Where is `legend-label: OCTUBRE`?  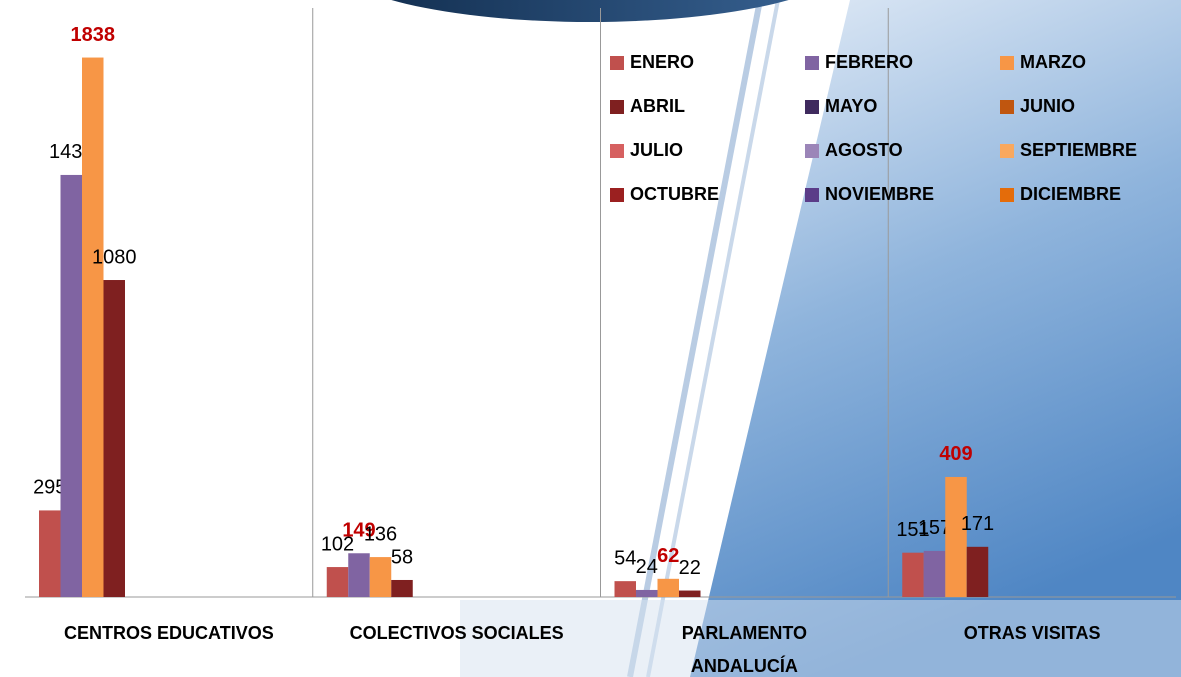 legend-label: OCTUBRE is located at coordinates (674, 194).